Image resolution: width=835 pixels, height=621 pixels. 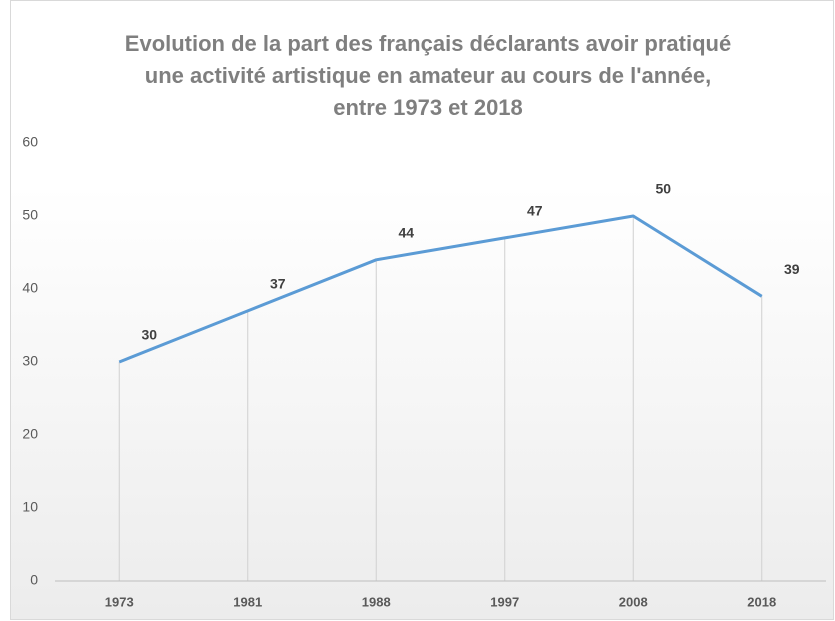 What do you see at coordinates (34, 580) in the screenshot?
I see `y-tick-label: 0` at bounding box center [34, 580].